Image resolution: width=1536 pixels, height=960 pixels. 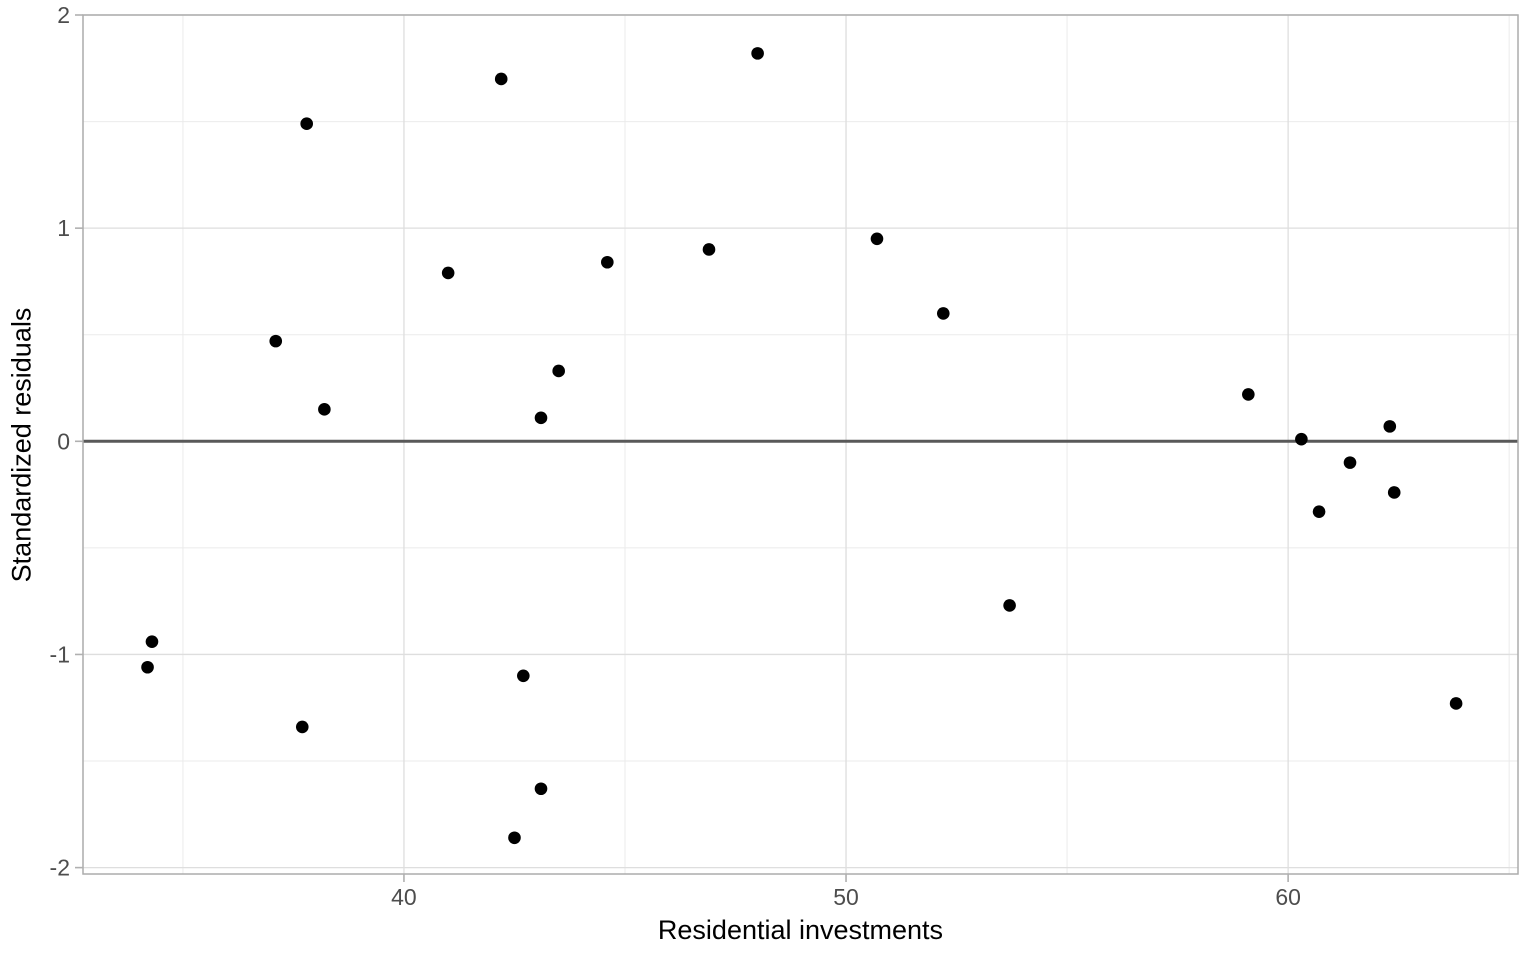 I want to click on y-axis-tick-label: -1, so click(x=60, y=654).